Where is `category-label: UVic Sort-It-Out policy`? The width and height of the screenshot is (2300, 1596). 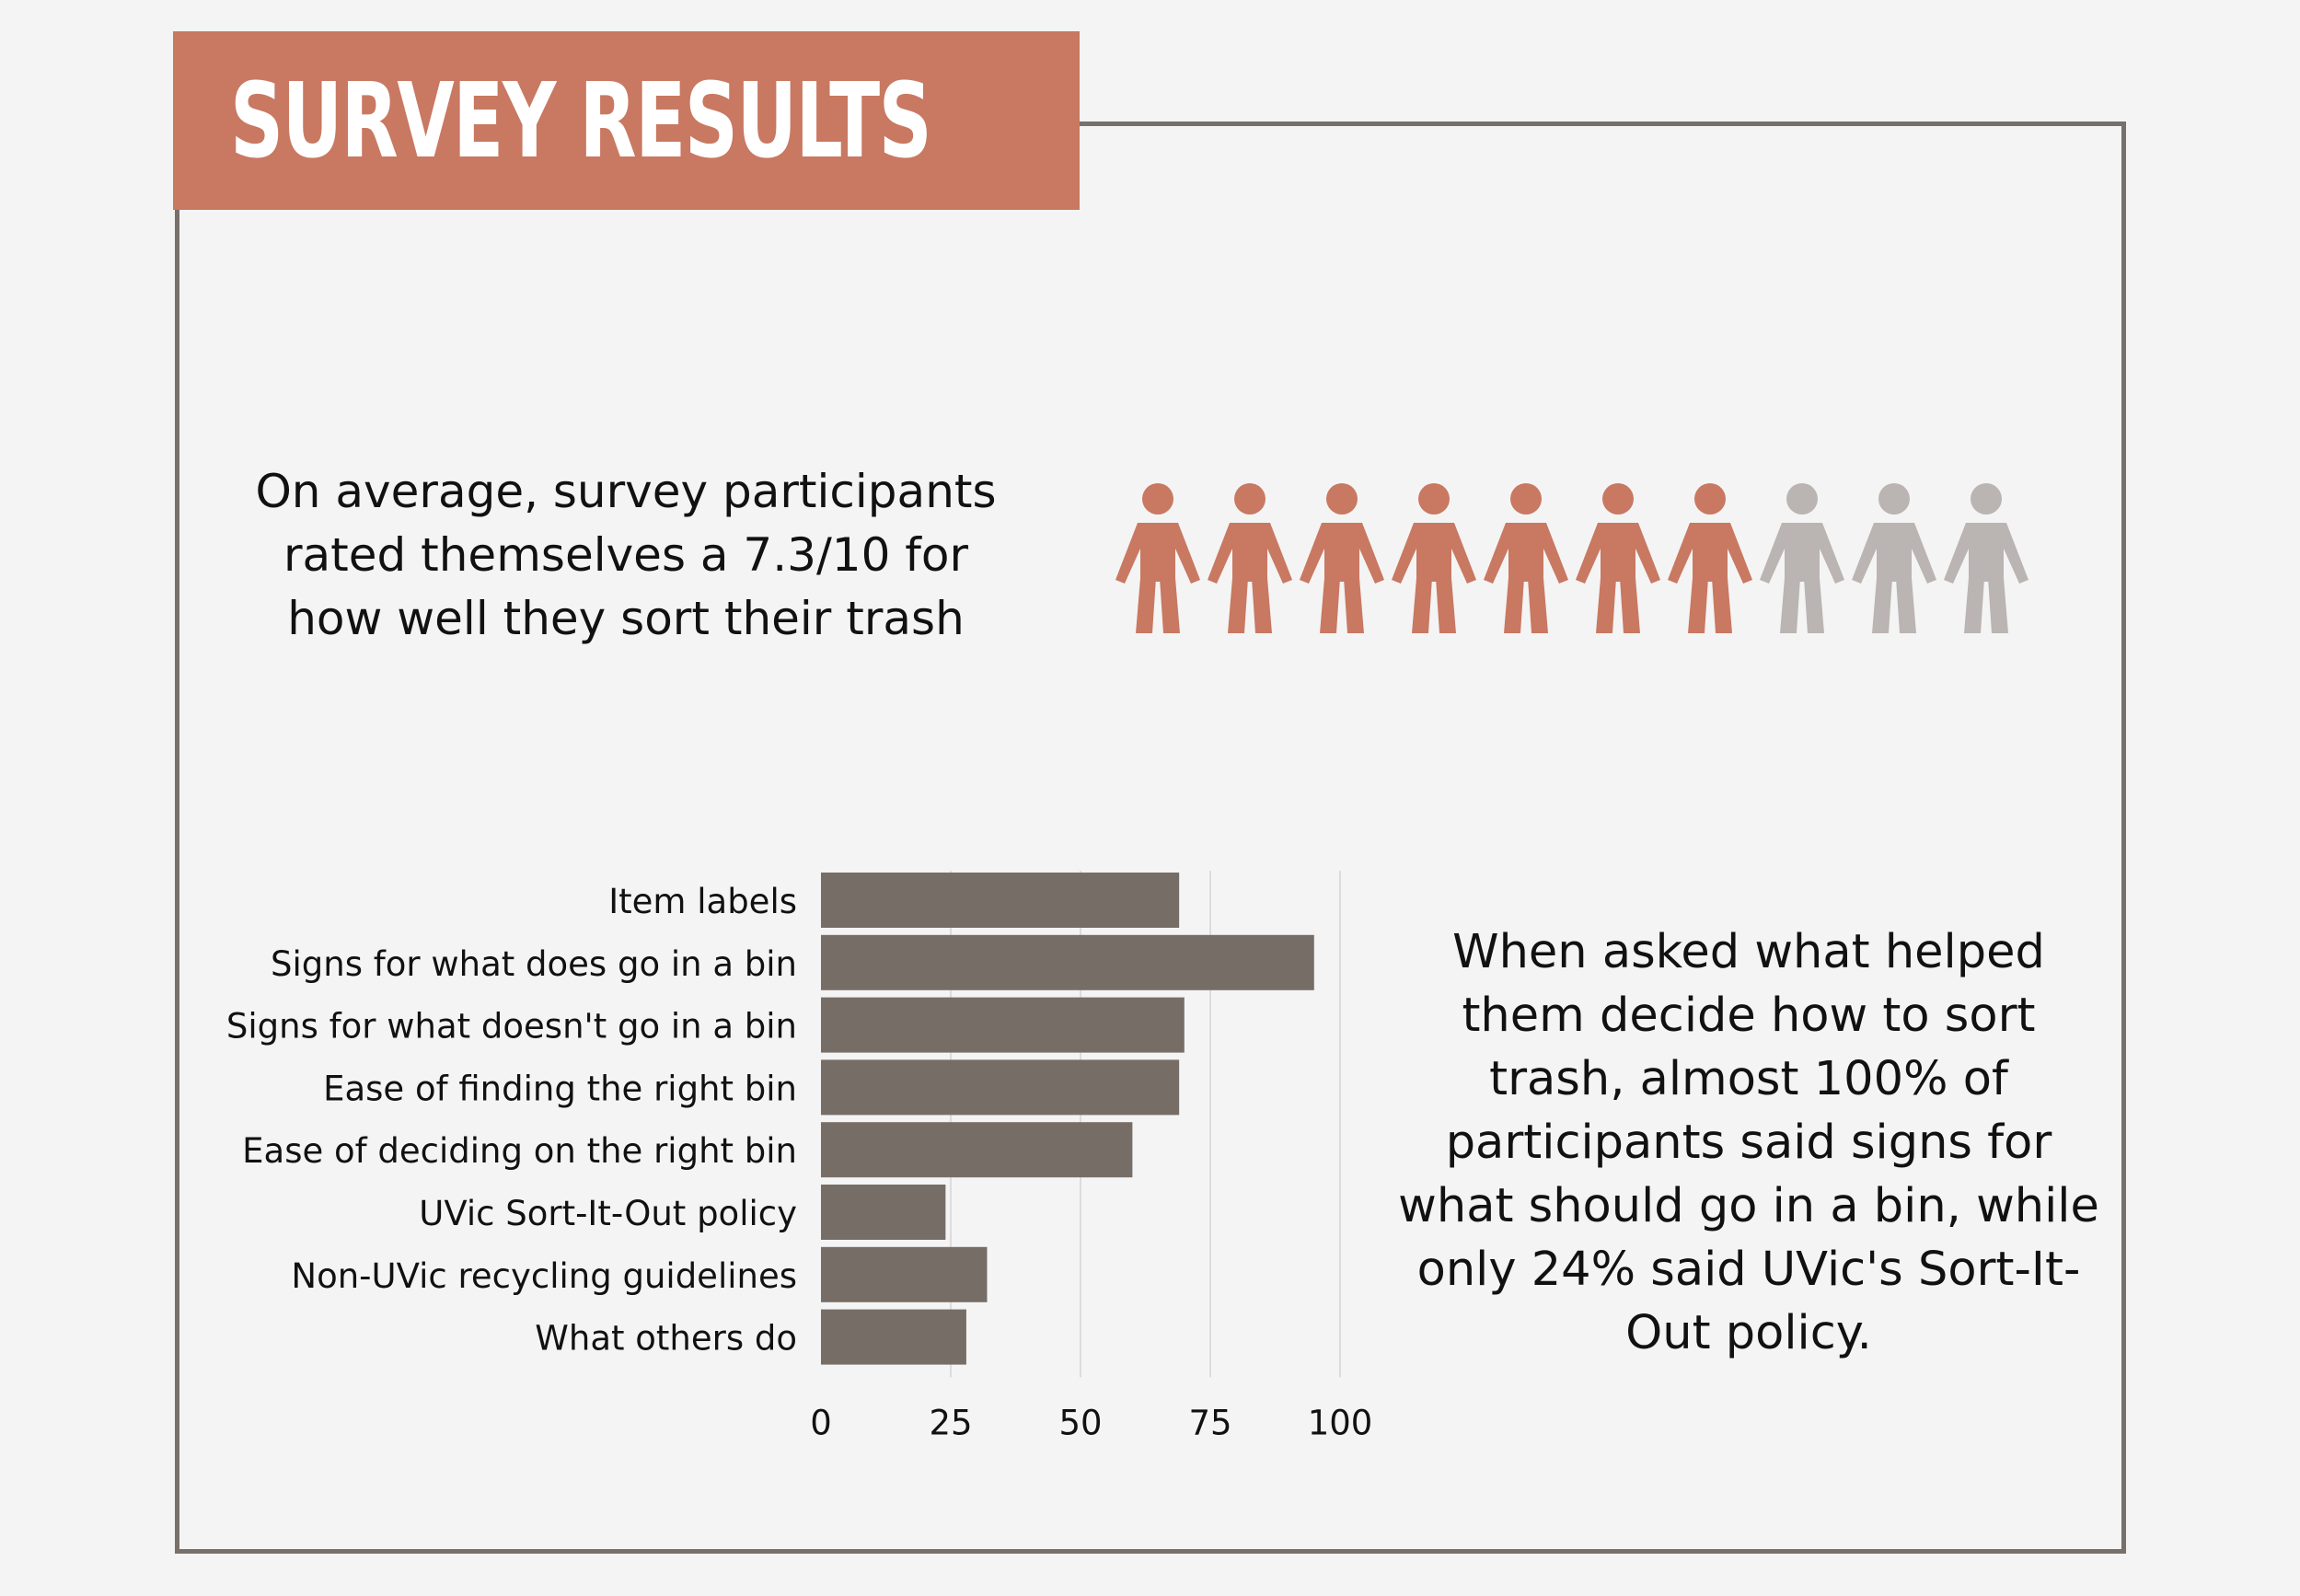 category-label: UVic Sort-It-Out policy is located at coordinates (608, 1214).